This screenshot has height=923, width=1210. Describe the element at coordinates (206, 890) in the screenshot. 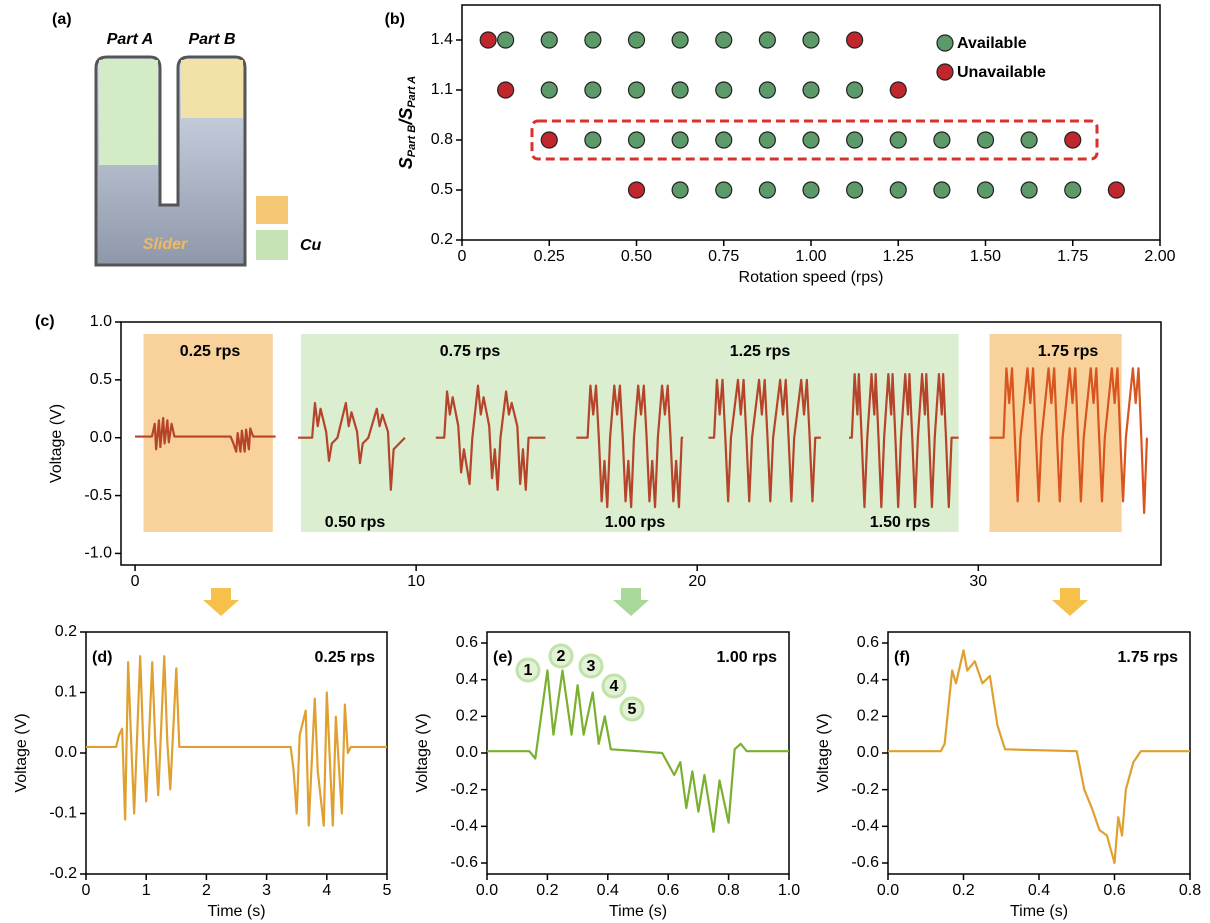

I see `x-tick-label: 2` at that location.